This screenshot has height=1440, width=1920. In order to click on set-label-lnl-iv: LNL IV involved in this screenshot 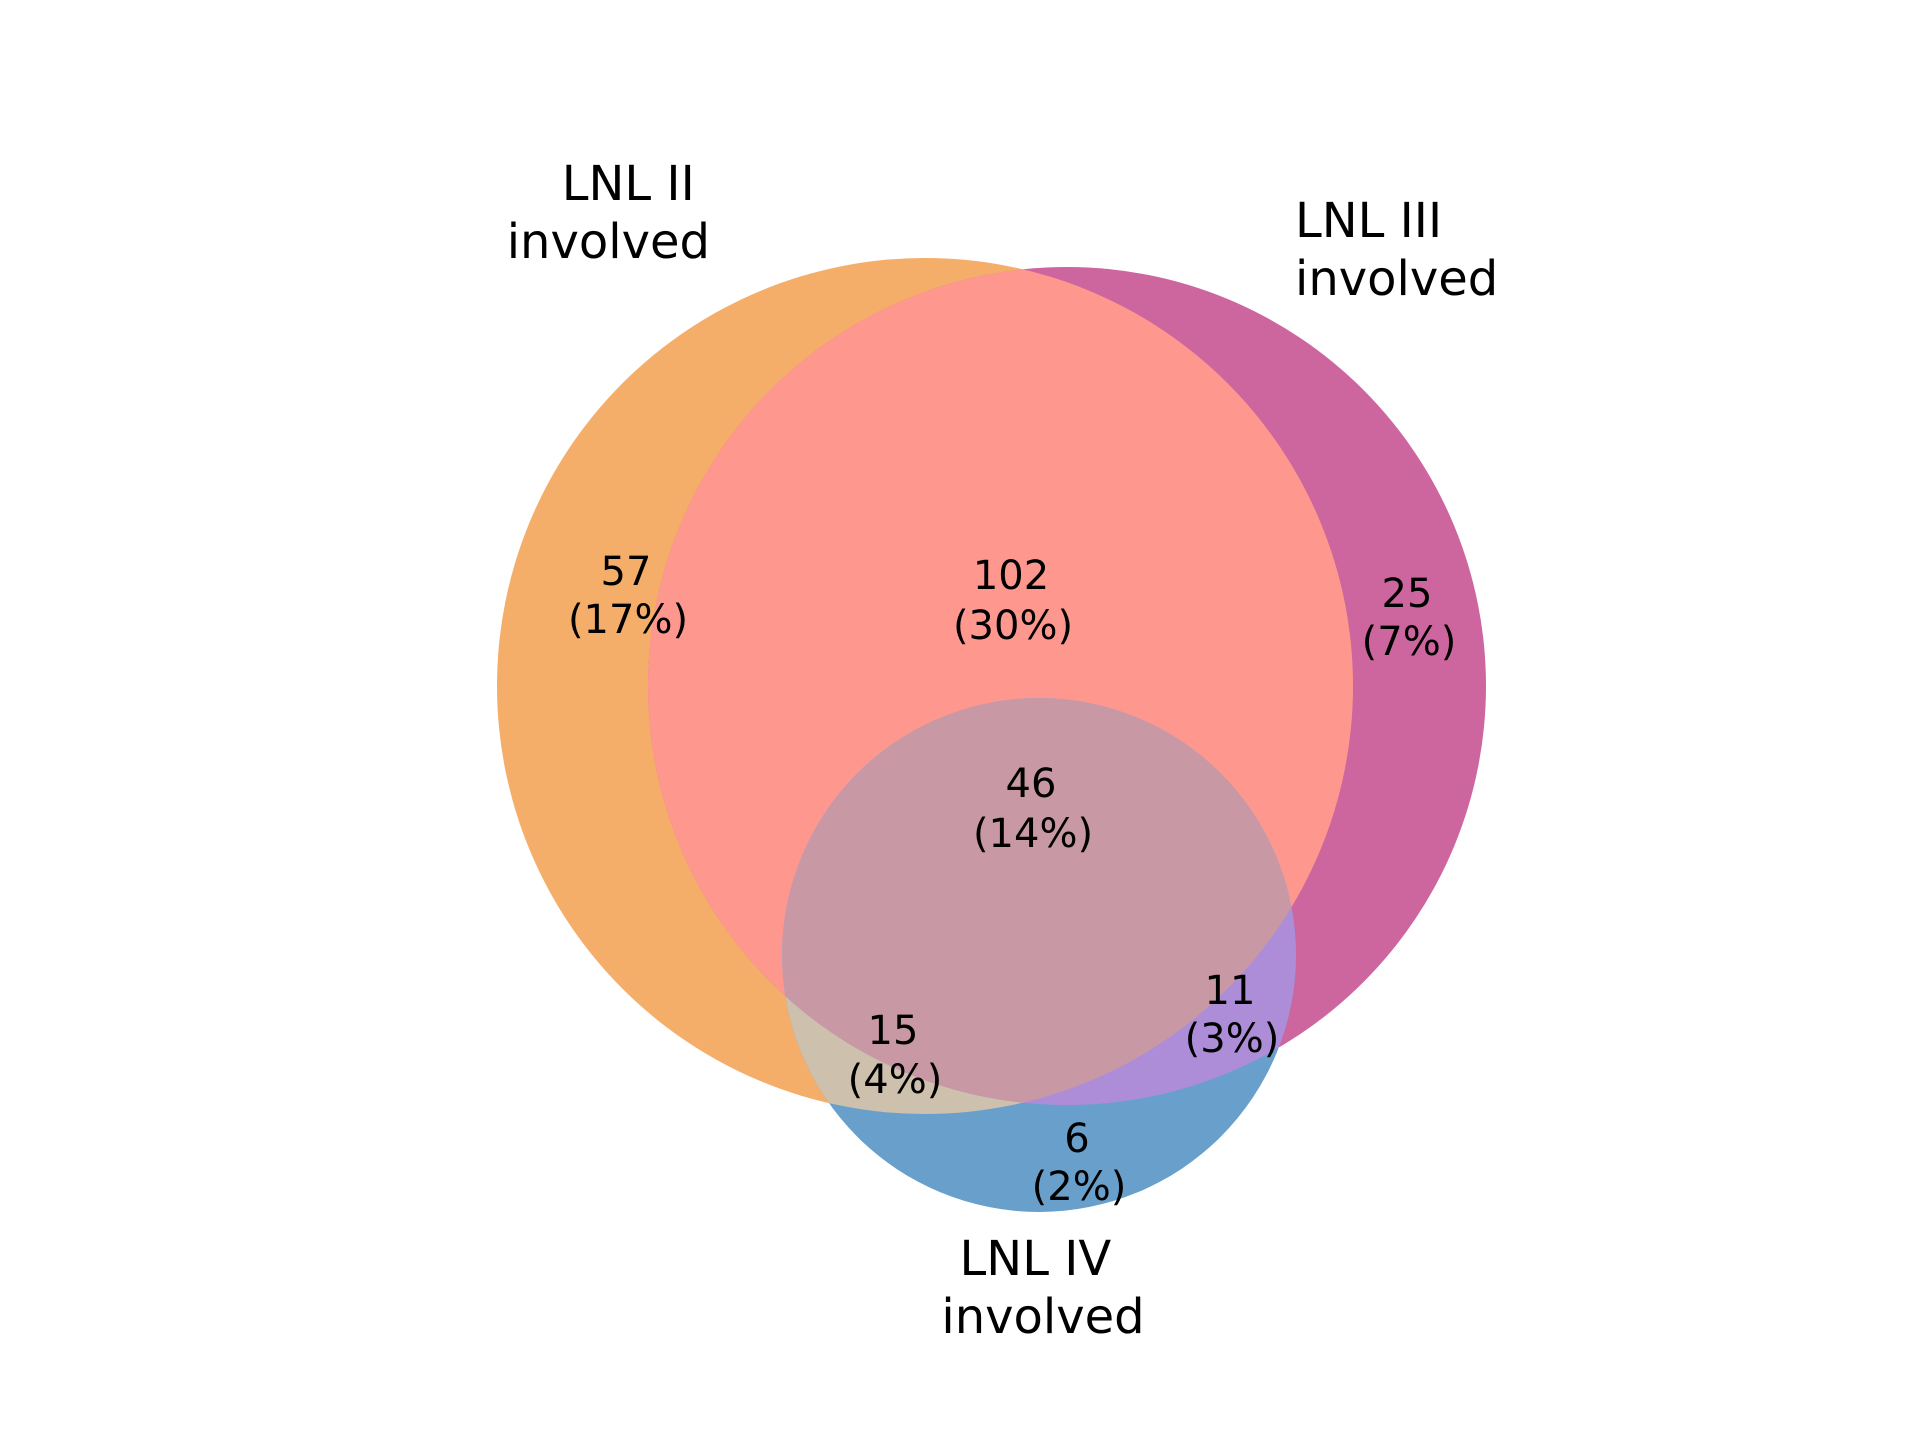, I will do `click(1042, 1288)`.